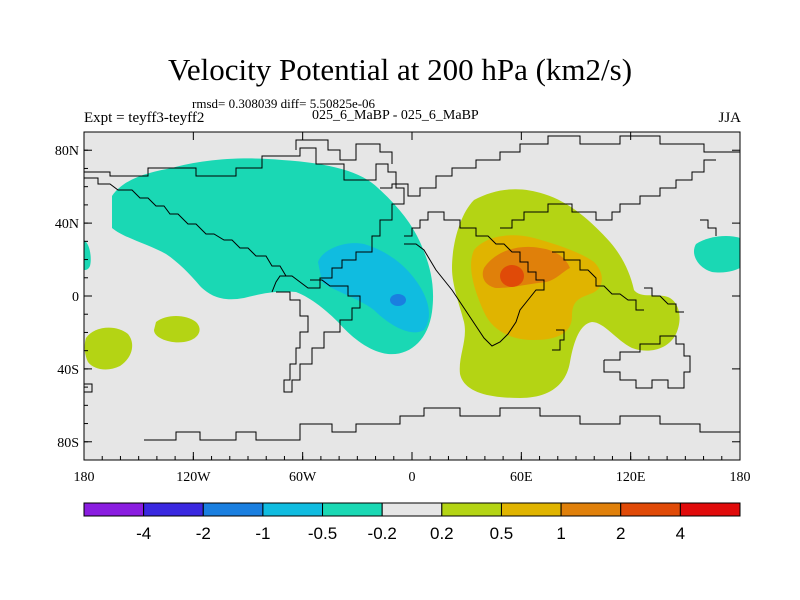  Describe the element at coordinates (521, 477) in the screenshot. I see `x-tick-label: 60E` at that location.